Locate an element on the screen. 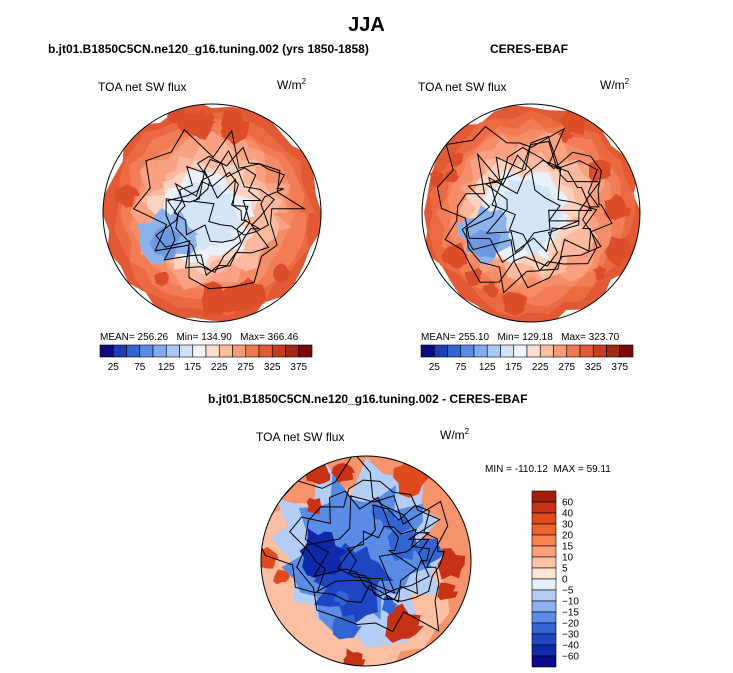  colorbar-tick-label: 20 is located at coordinates (568, 536).